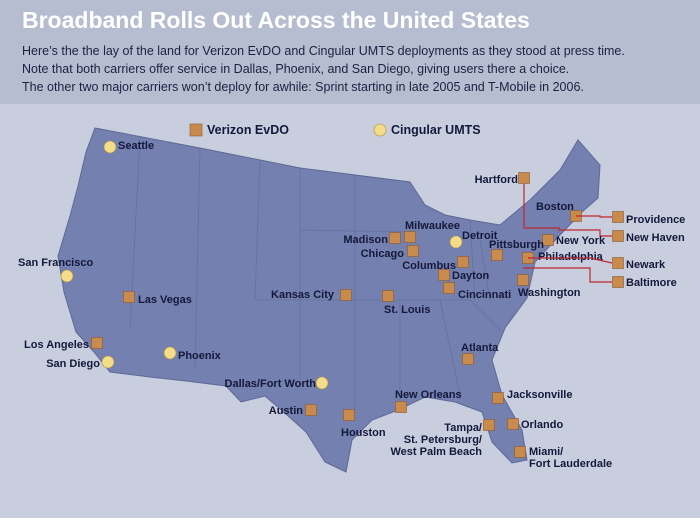  What do you see at coordinates (200, 356) in the screenshot?
I see `city-label: Phoenix` at bounding box center [200, 356].